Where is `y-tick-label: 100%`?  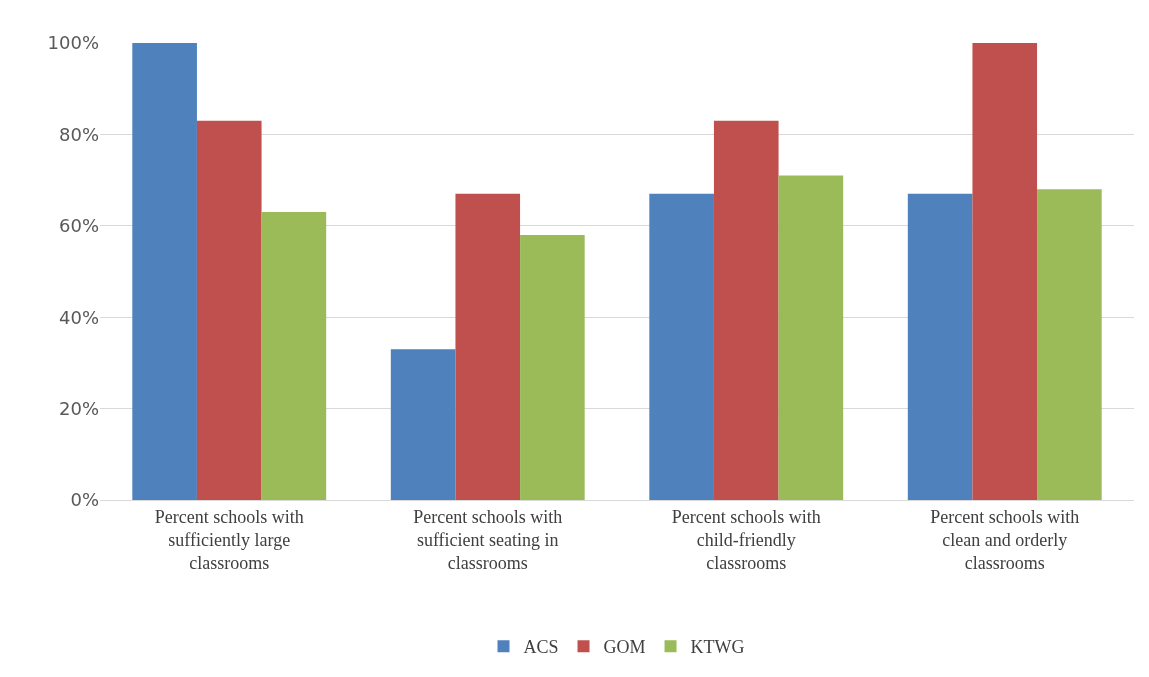 y-tick-label: 100% is located at coordinates (73, 43).